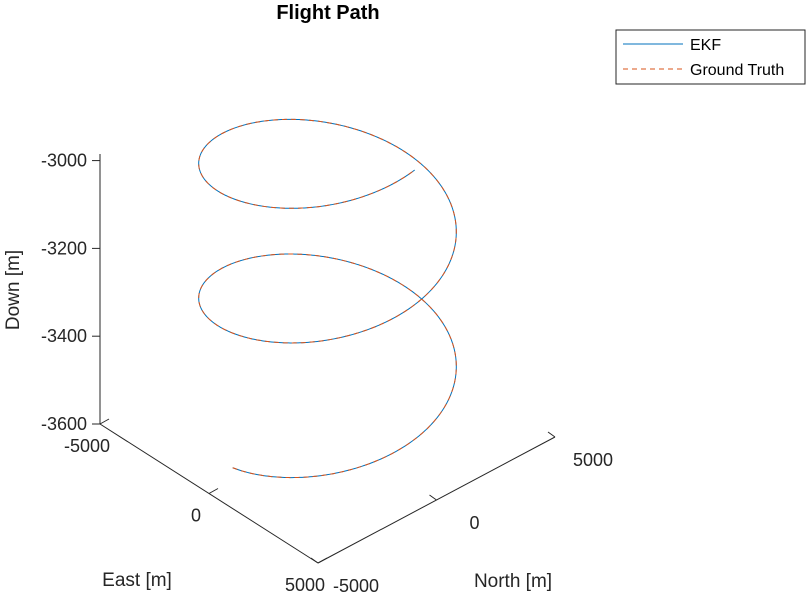 This screenshot has width=810, height=595. Describe the element at coordinates (13, 290) in the screenshot. I see `z-axis-label: Down [m]` at that location.